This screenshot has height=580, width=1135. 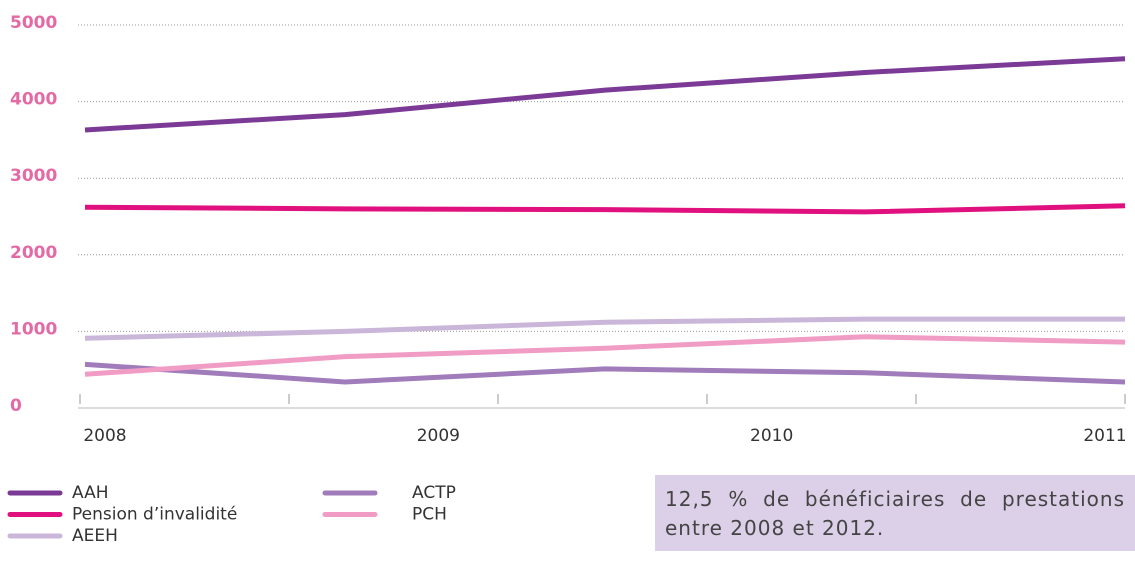 What do you see at coordinates (33, 253) in the screenshot?
I see `y-tick-label: 2000` at bounding box center [33, 253].